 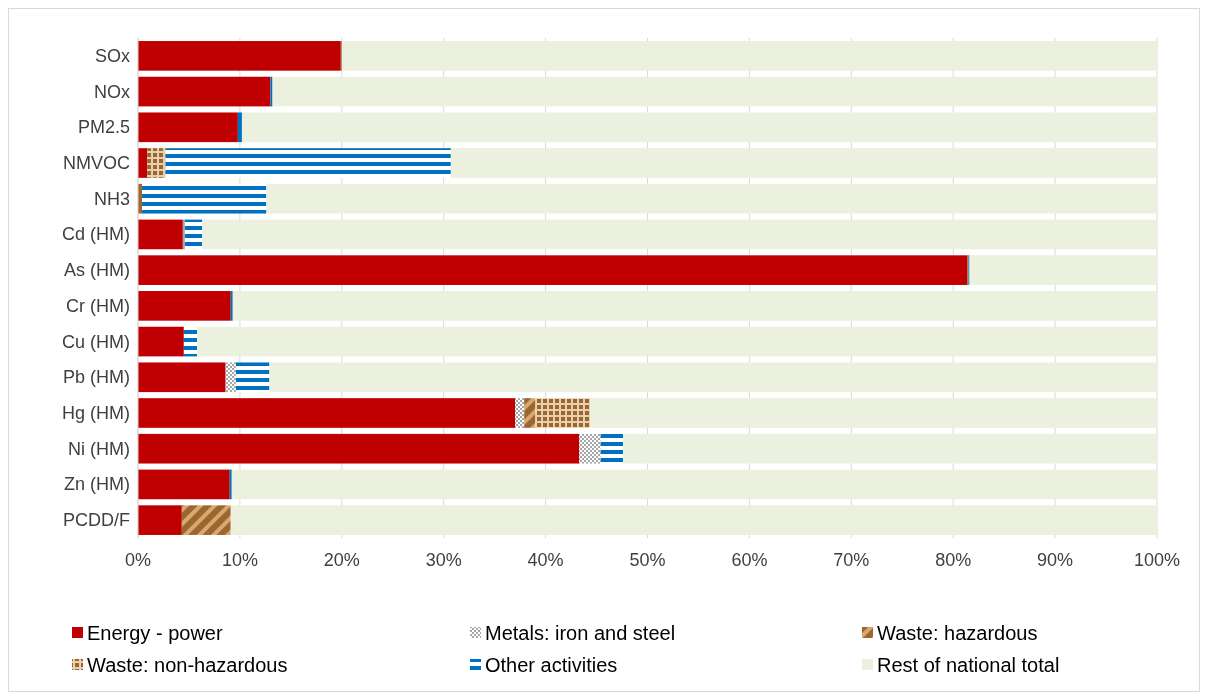 I want to click on y-tick-label: Cd (HM), so click(x=96, y=234).